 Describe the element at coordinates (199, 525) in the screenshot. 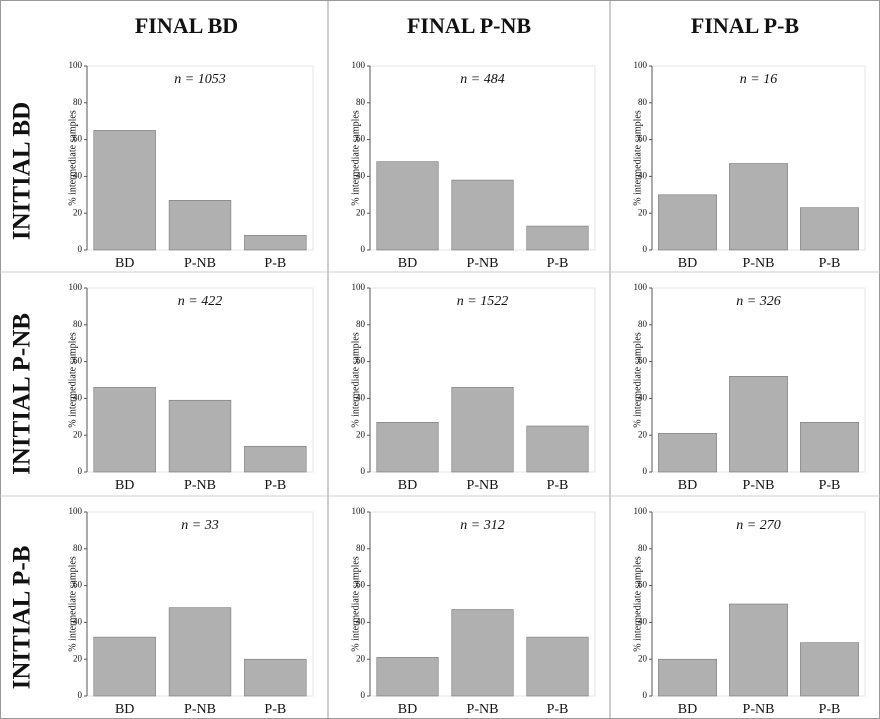

I see `annotation: n = 33` at that location.